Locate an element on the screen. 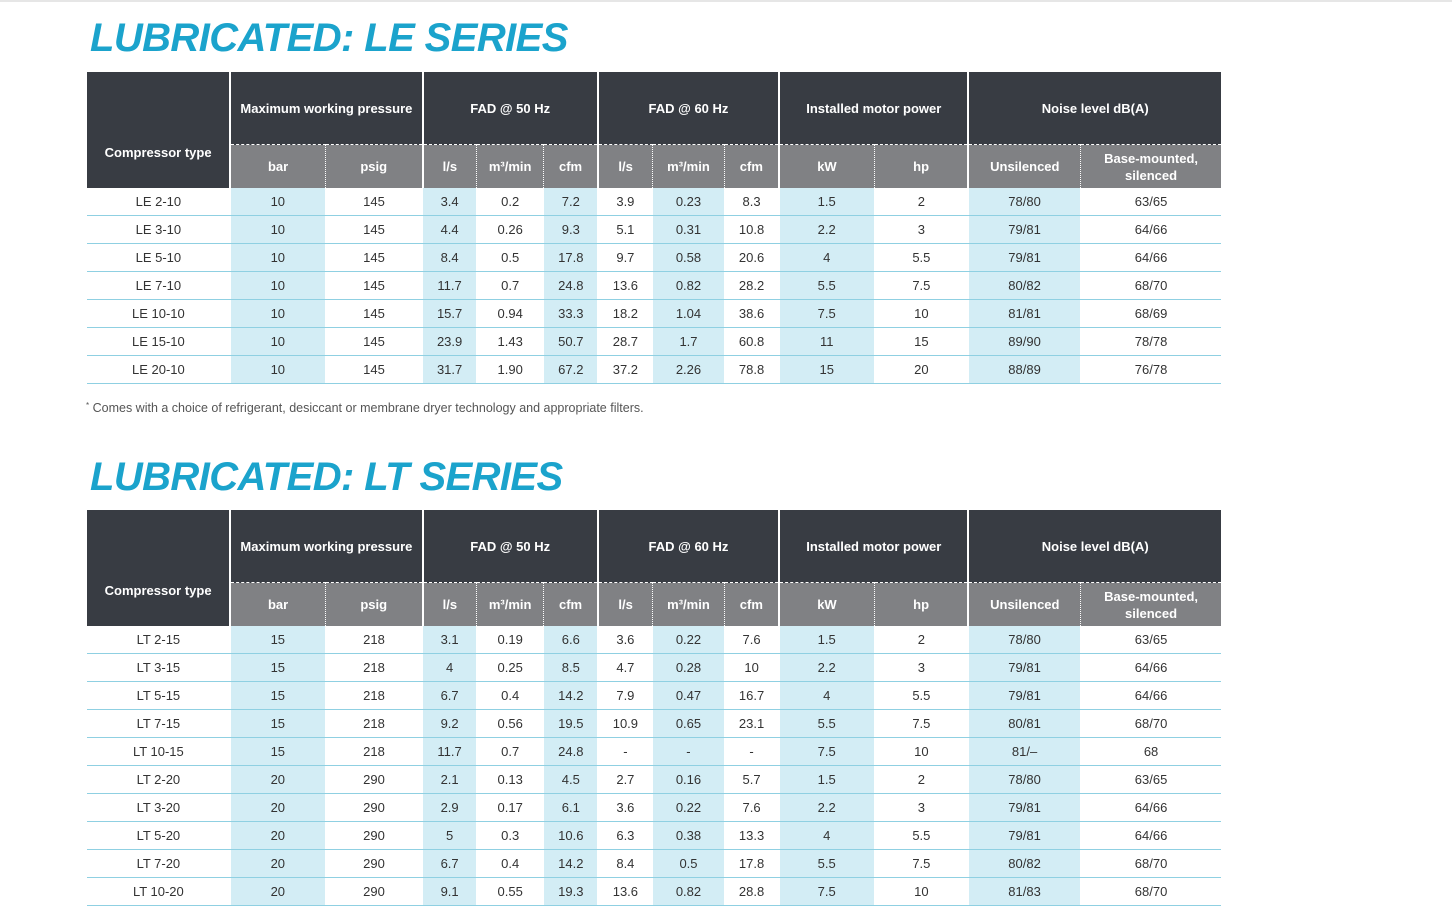  spec-cell: 0.7 is located at coordinates (510, 285).